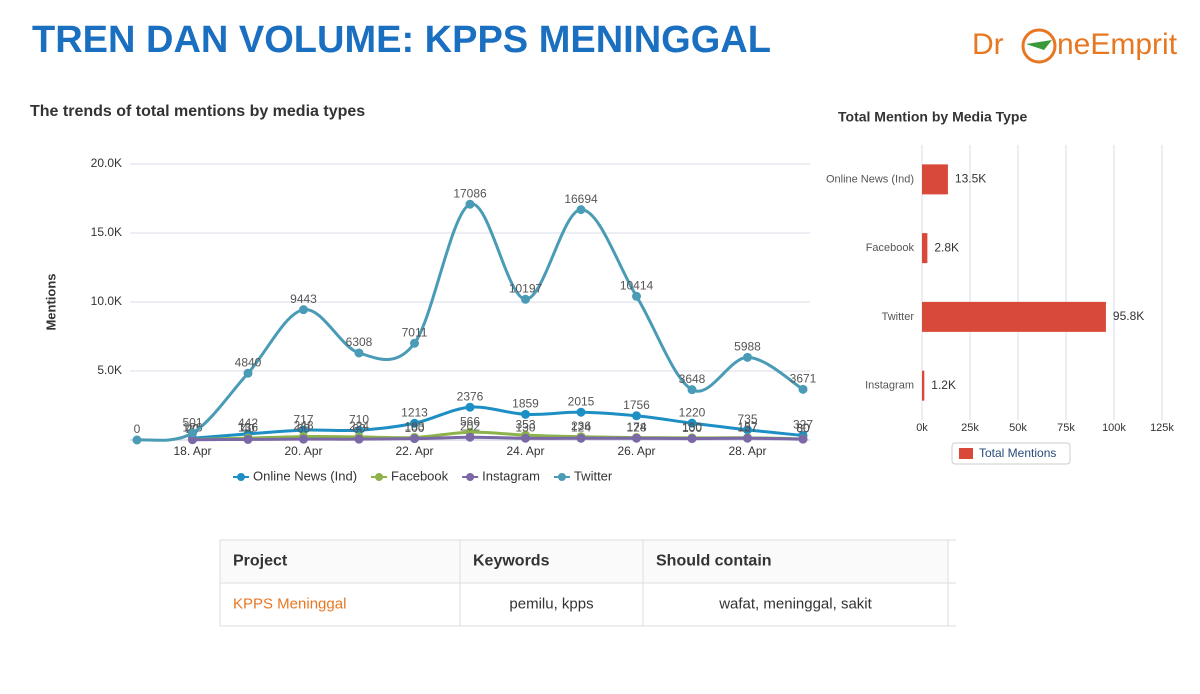  Describe the element at coordinates (511, 475) in the screenshot. I see `legend-label: Instagram` at that location.